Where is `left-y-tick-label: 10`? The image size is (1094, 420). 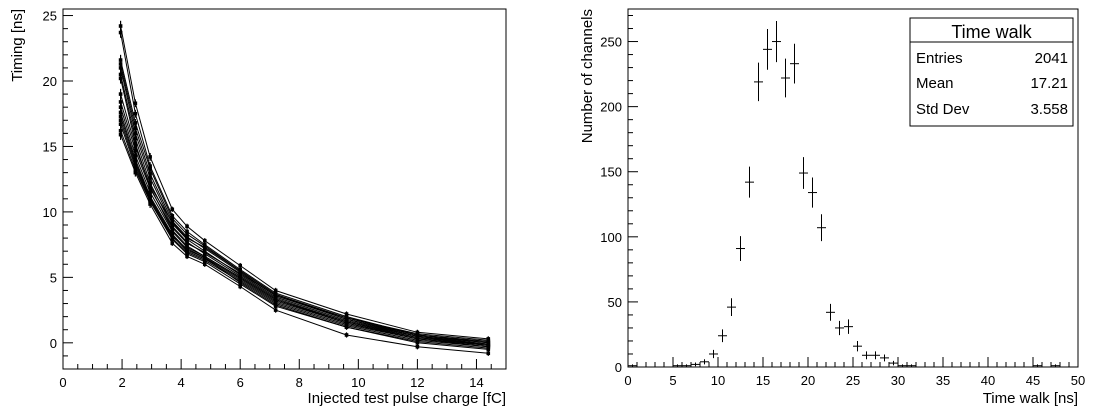
left-y-tick-label: 10 is located at coordinates (50, 212).